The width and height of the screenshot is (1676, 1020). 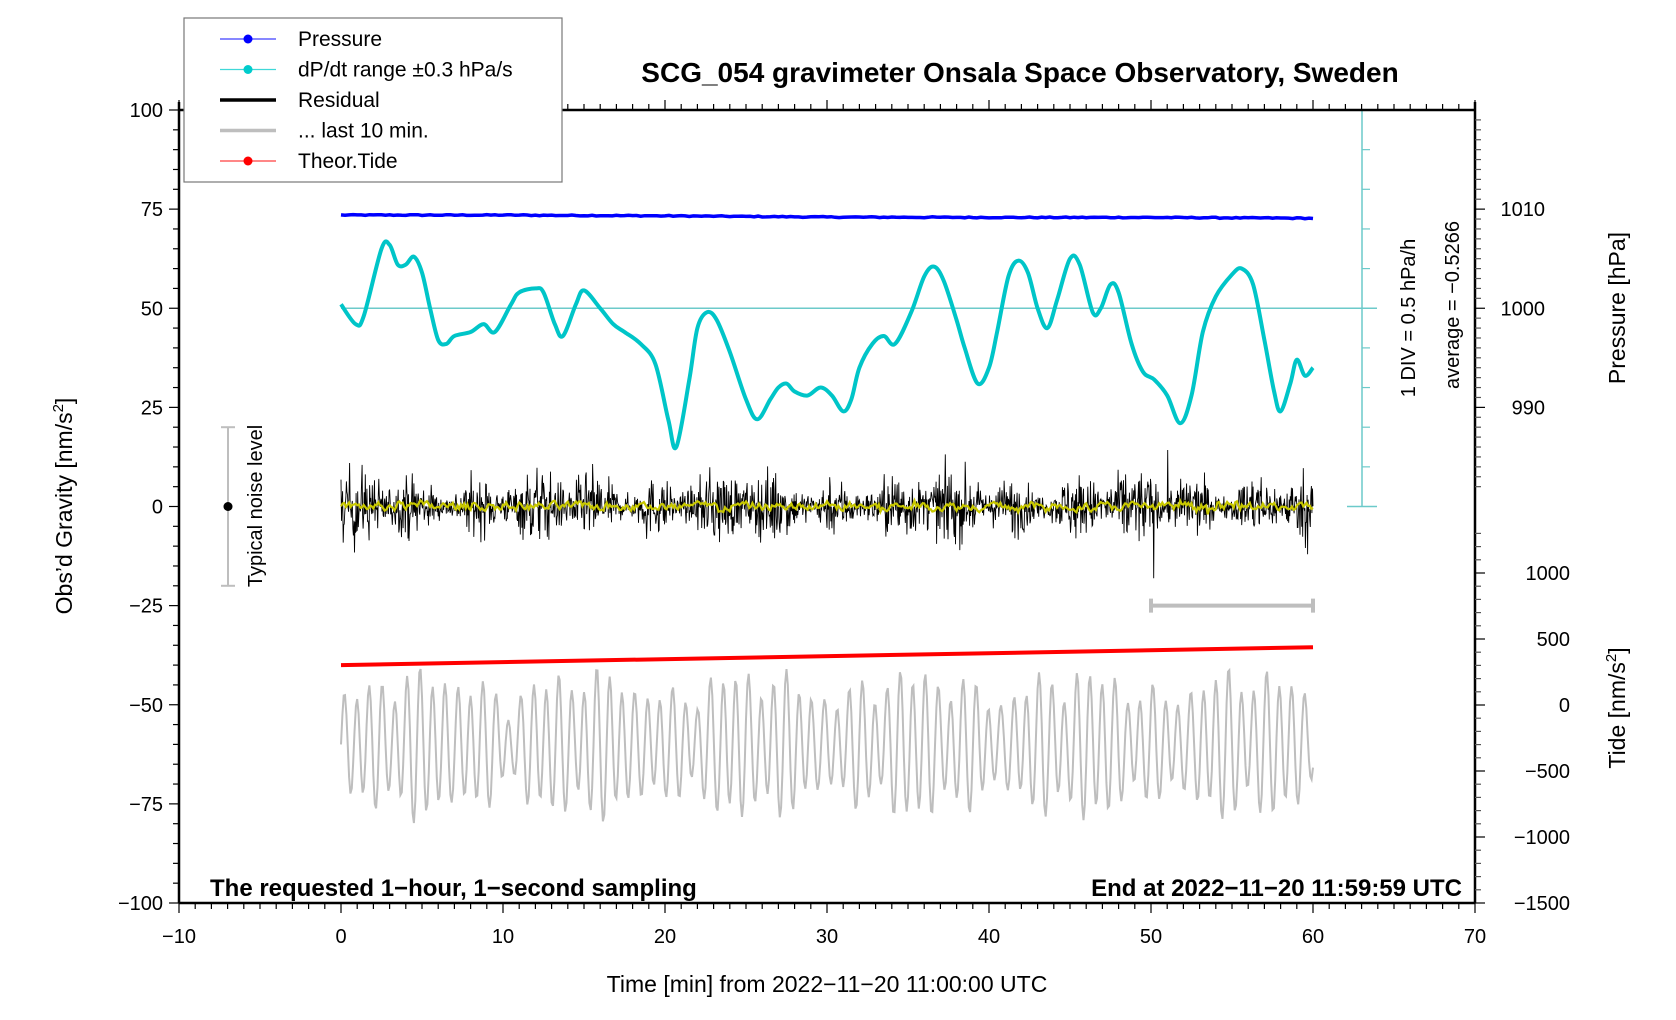 I want to click on y-tick-label: 75, so click(x=152, y=210).